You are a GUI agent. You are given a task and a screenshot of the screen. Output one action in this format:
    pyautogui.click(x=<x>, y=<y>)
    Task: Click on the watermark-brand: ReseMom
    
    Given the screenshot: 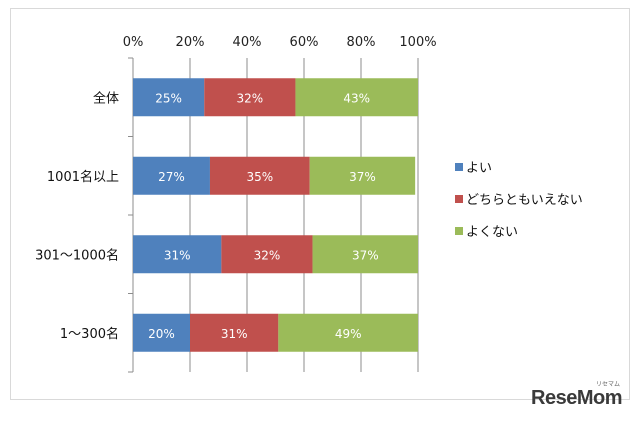 What is the action you would take?
    pyautogui.click(x=576, y=398)
    